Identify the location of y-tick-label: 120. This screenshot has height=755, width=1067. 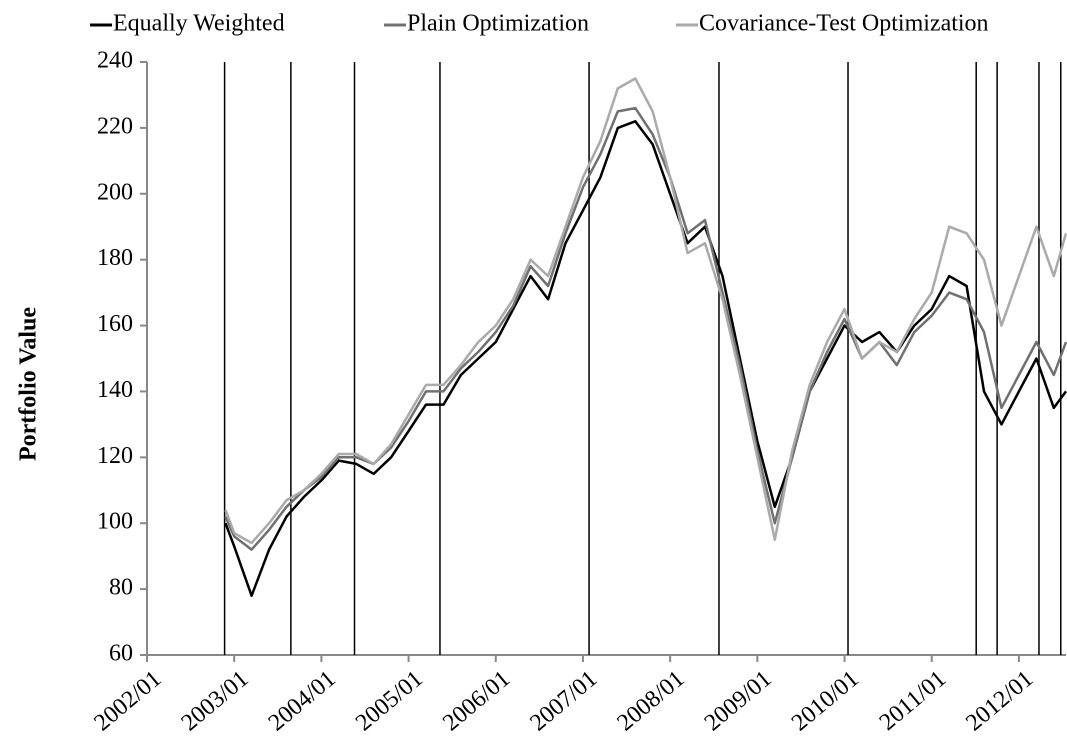
(115, 456).